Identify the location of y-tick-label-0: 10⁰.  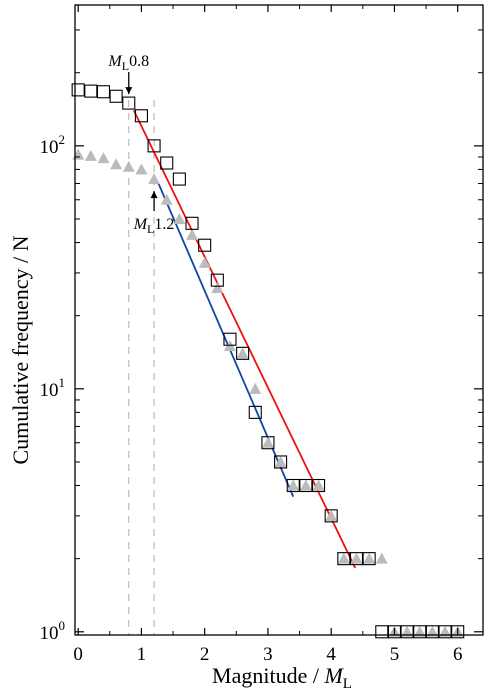
(53, 631).